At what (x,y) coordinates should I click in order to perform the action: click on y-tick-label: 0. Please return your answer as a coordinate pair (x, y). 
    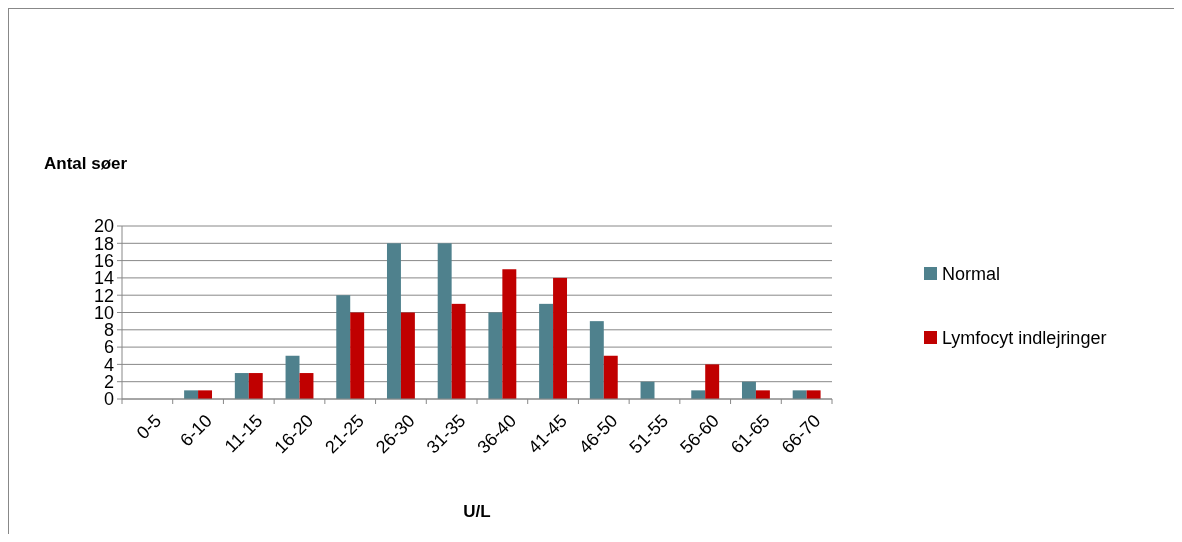
    Looking at the image, I should click on (108, 399).